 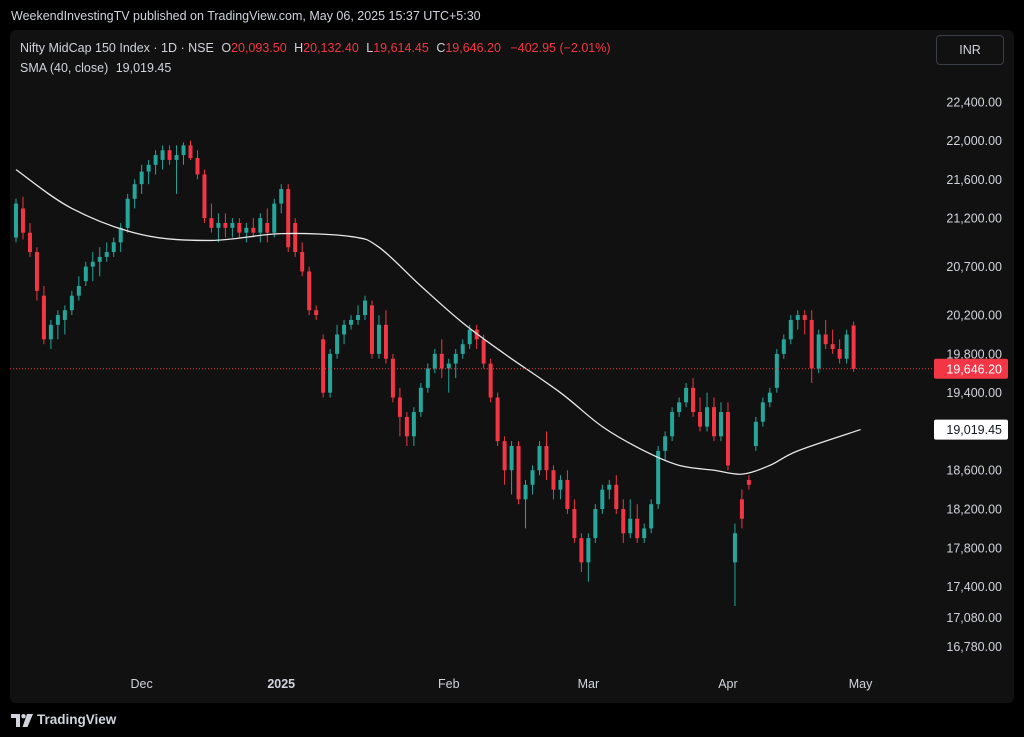 What do you see at coordinates (971, 368) in the screenshot?
I see `last-price-badge-bg` at bounding box center [971, 368].